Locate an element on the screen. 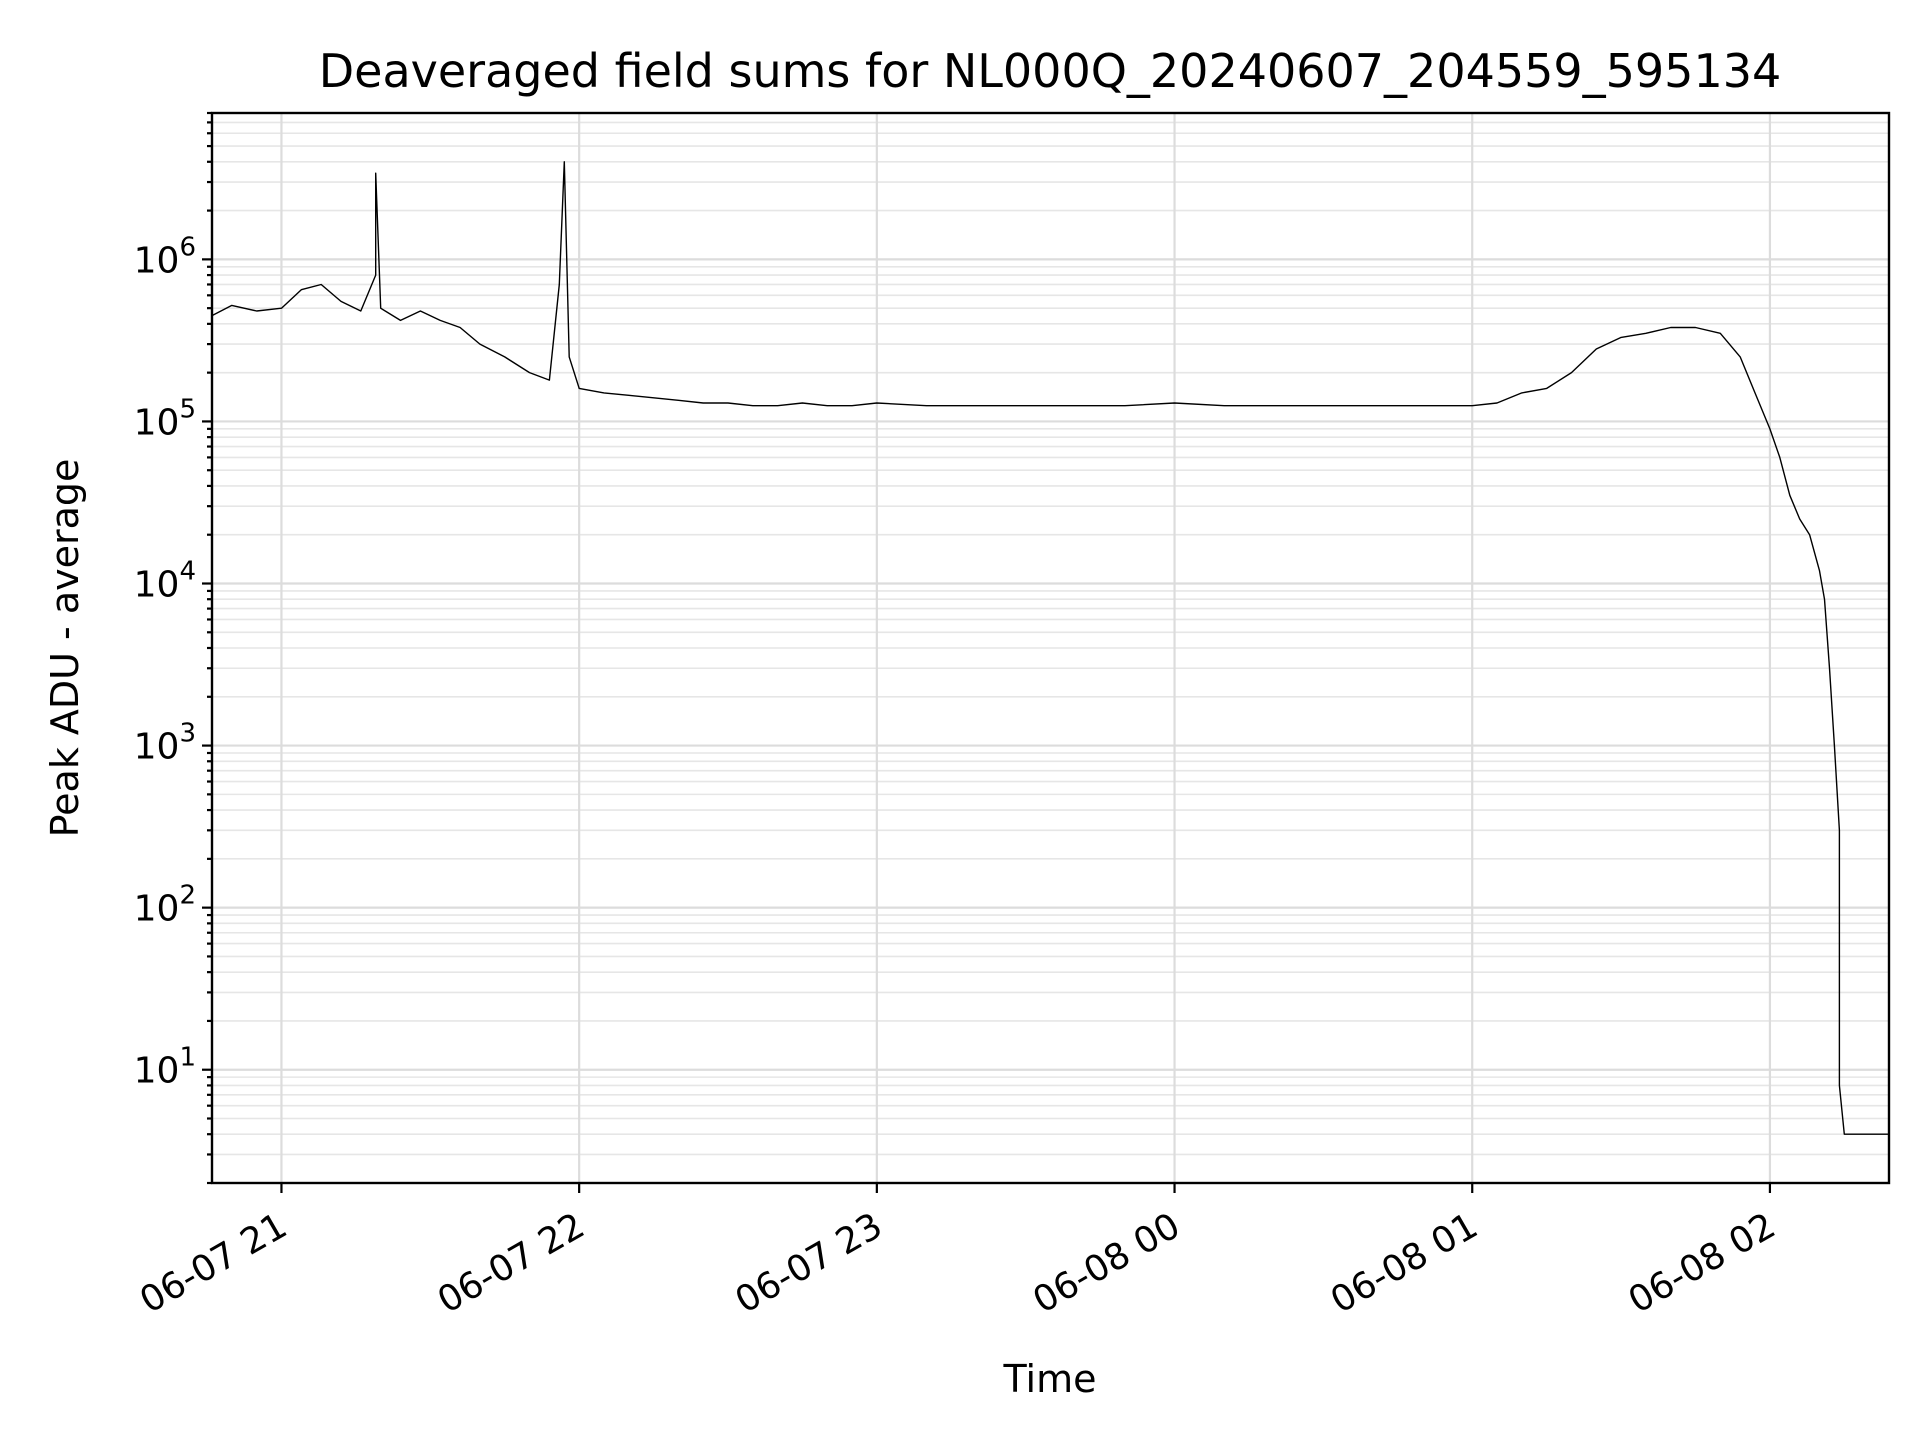 This screenshot has width=1920, height=1440. y-tick-label: 10³ is located at coordinates (165, 743).